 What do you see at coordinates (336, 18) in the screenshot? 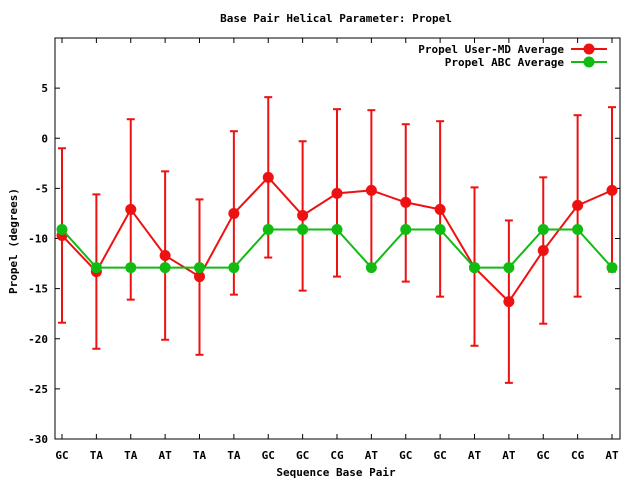
I see `chart-title: Base Pair Helical Parameter: Propel` at bounding box center [336, 18].